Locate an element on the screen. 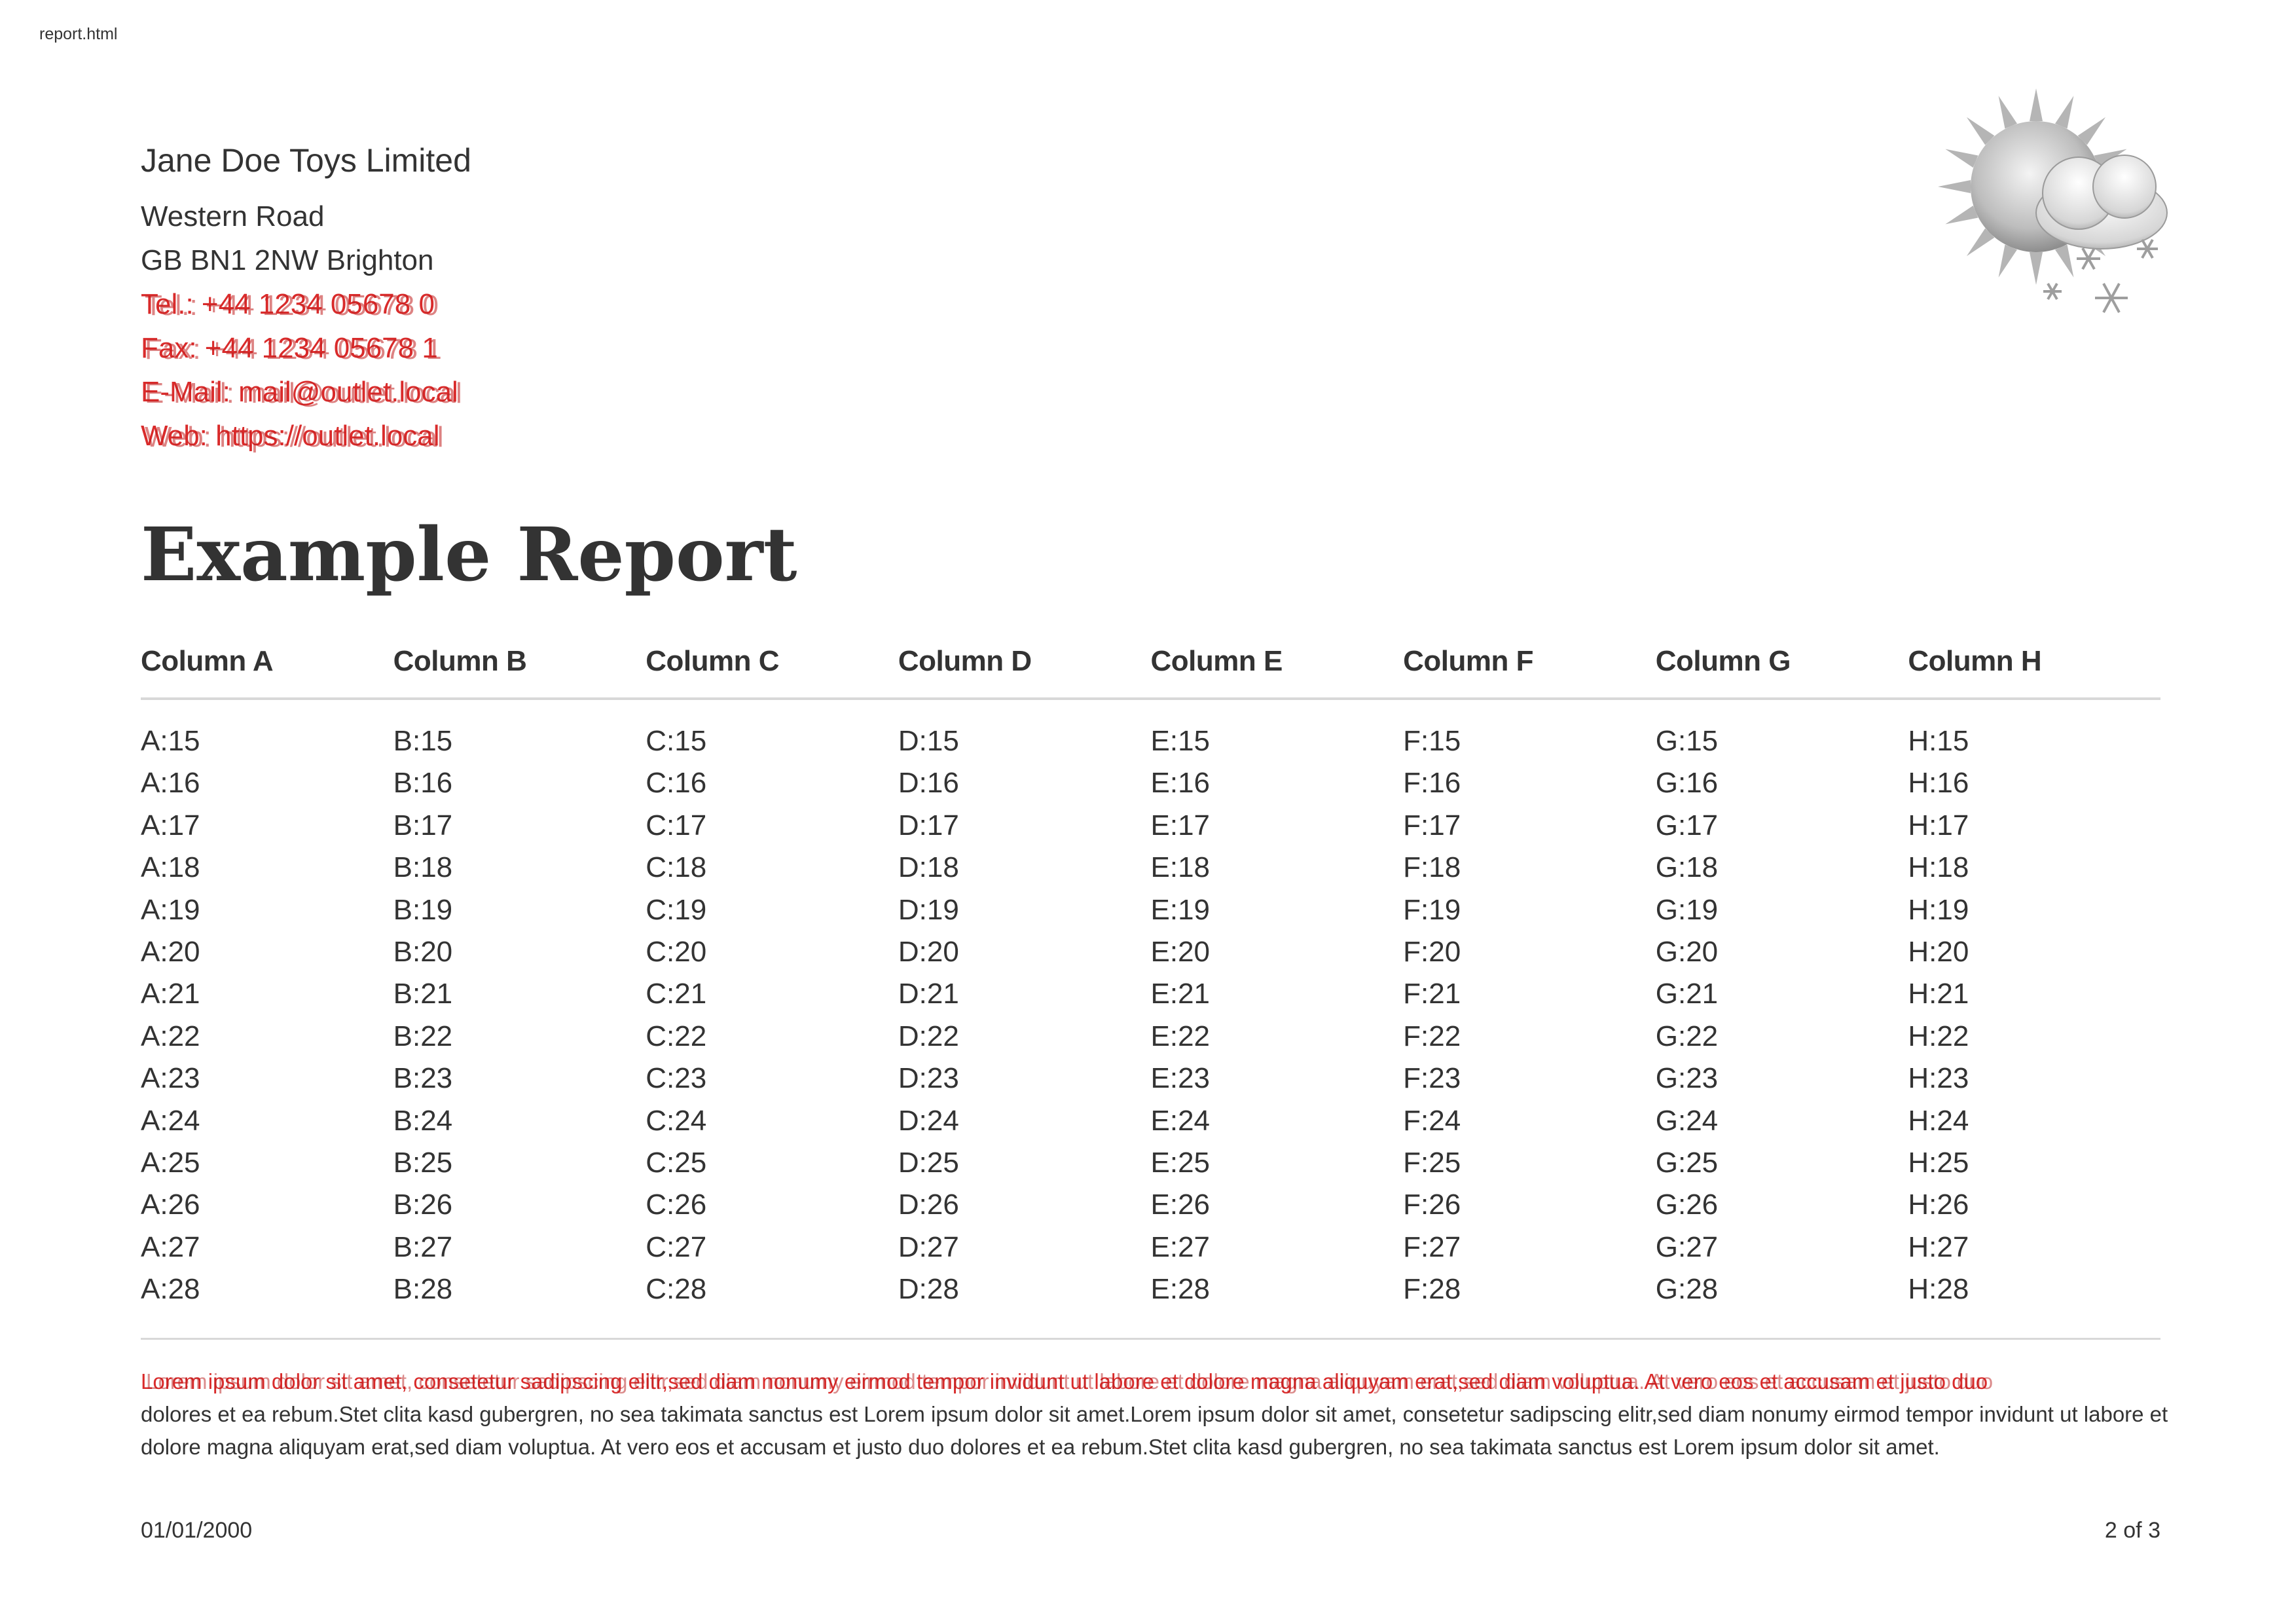  table-cell: G:21 is located at coordinates (1687, 994).